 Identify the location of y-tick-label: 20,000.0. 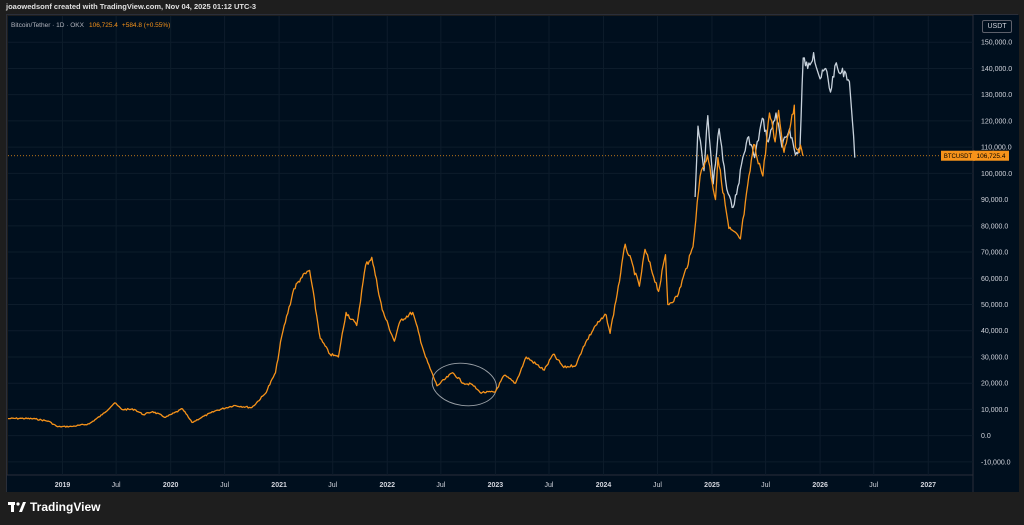
(994, 384).